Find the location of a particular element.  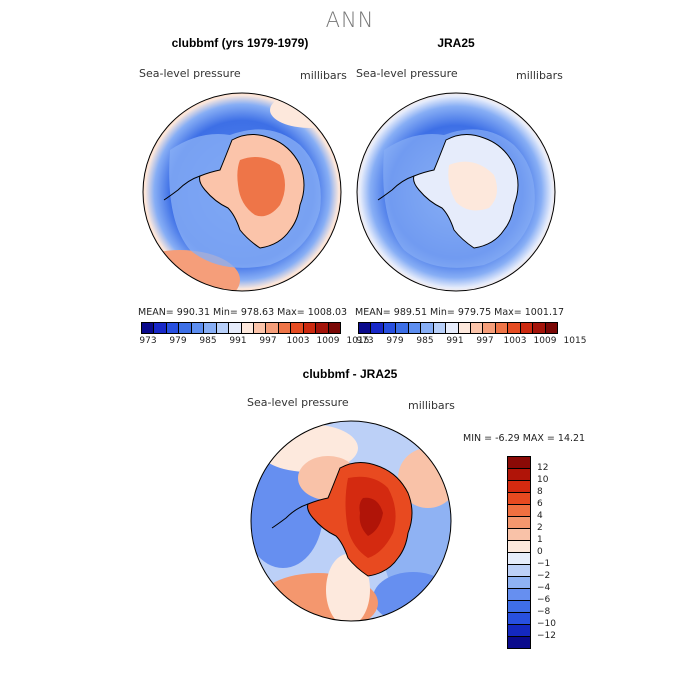

panel2-title: JRA25 is located at coordinates (456, 43).